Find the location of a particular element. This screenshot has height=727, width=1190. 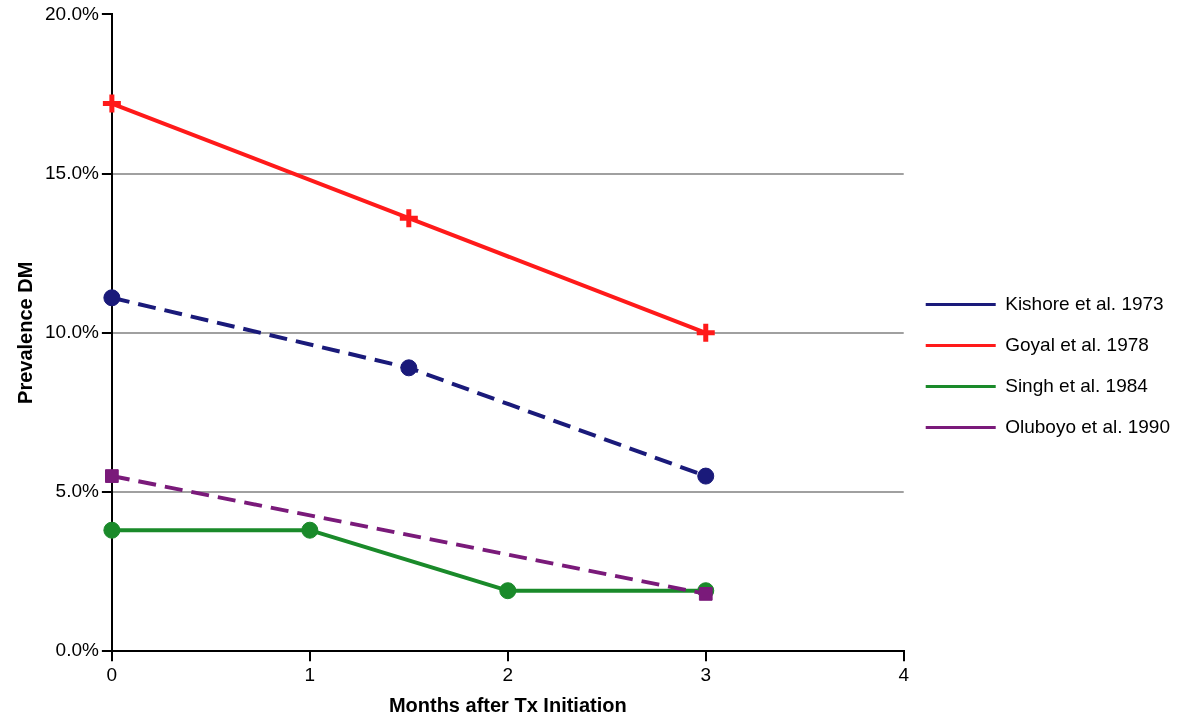

y-tick-label: 5.0% is located at coordinates (77, 491).